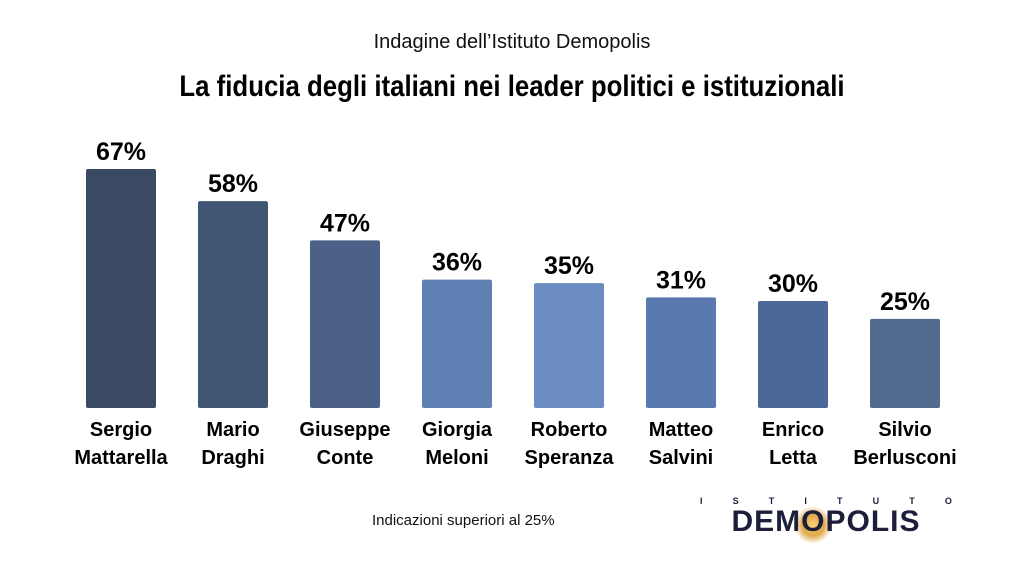 This screenshot has width=1024, height=576. What do you see at coordinates (904, 430) in the screenshot?
I see `category-label: Silvio` at bounding box center [904, 430].